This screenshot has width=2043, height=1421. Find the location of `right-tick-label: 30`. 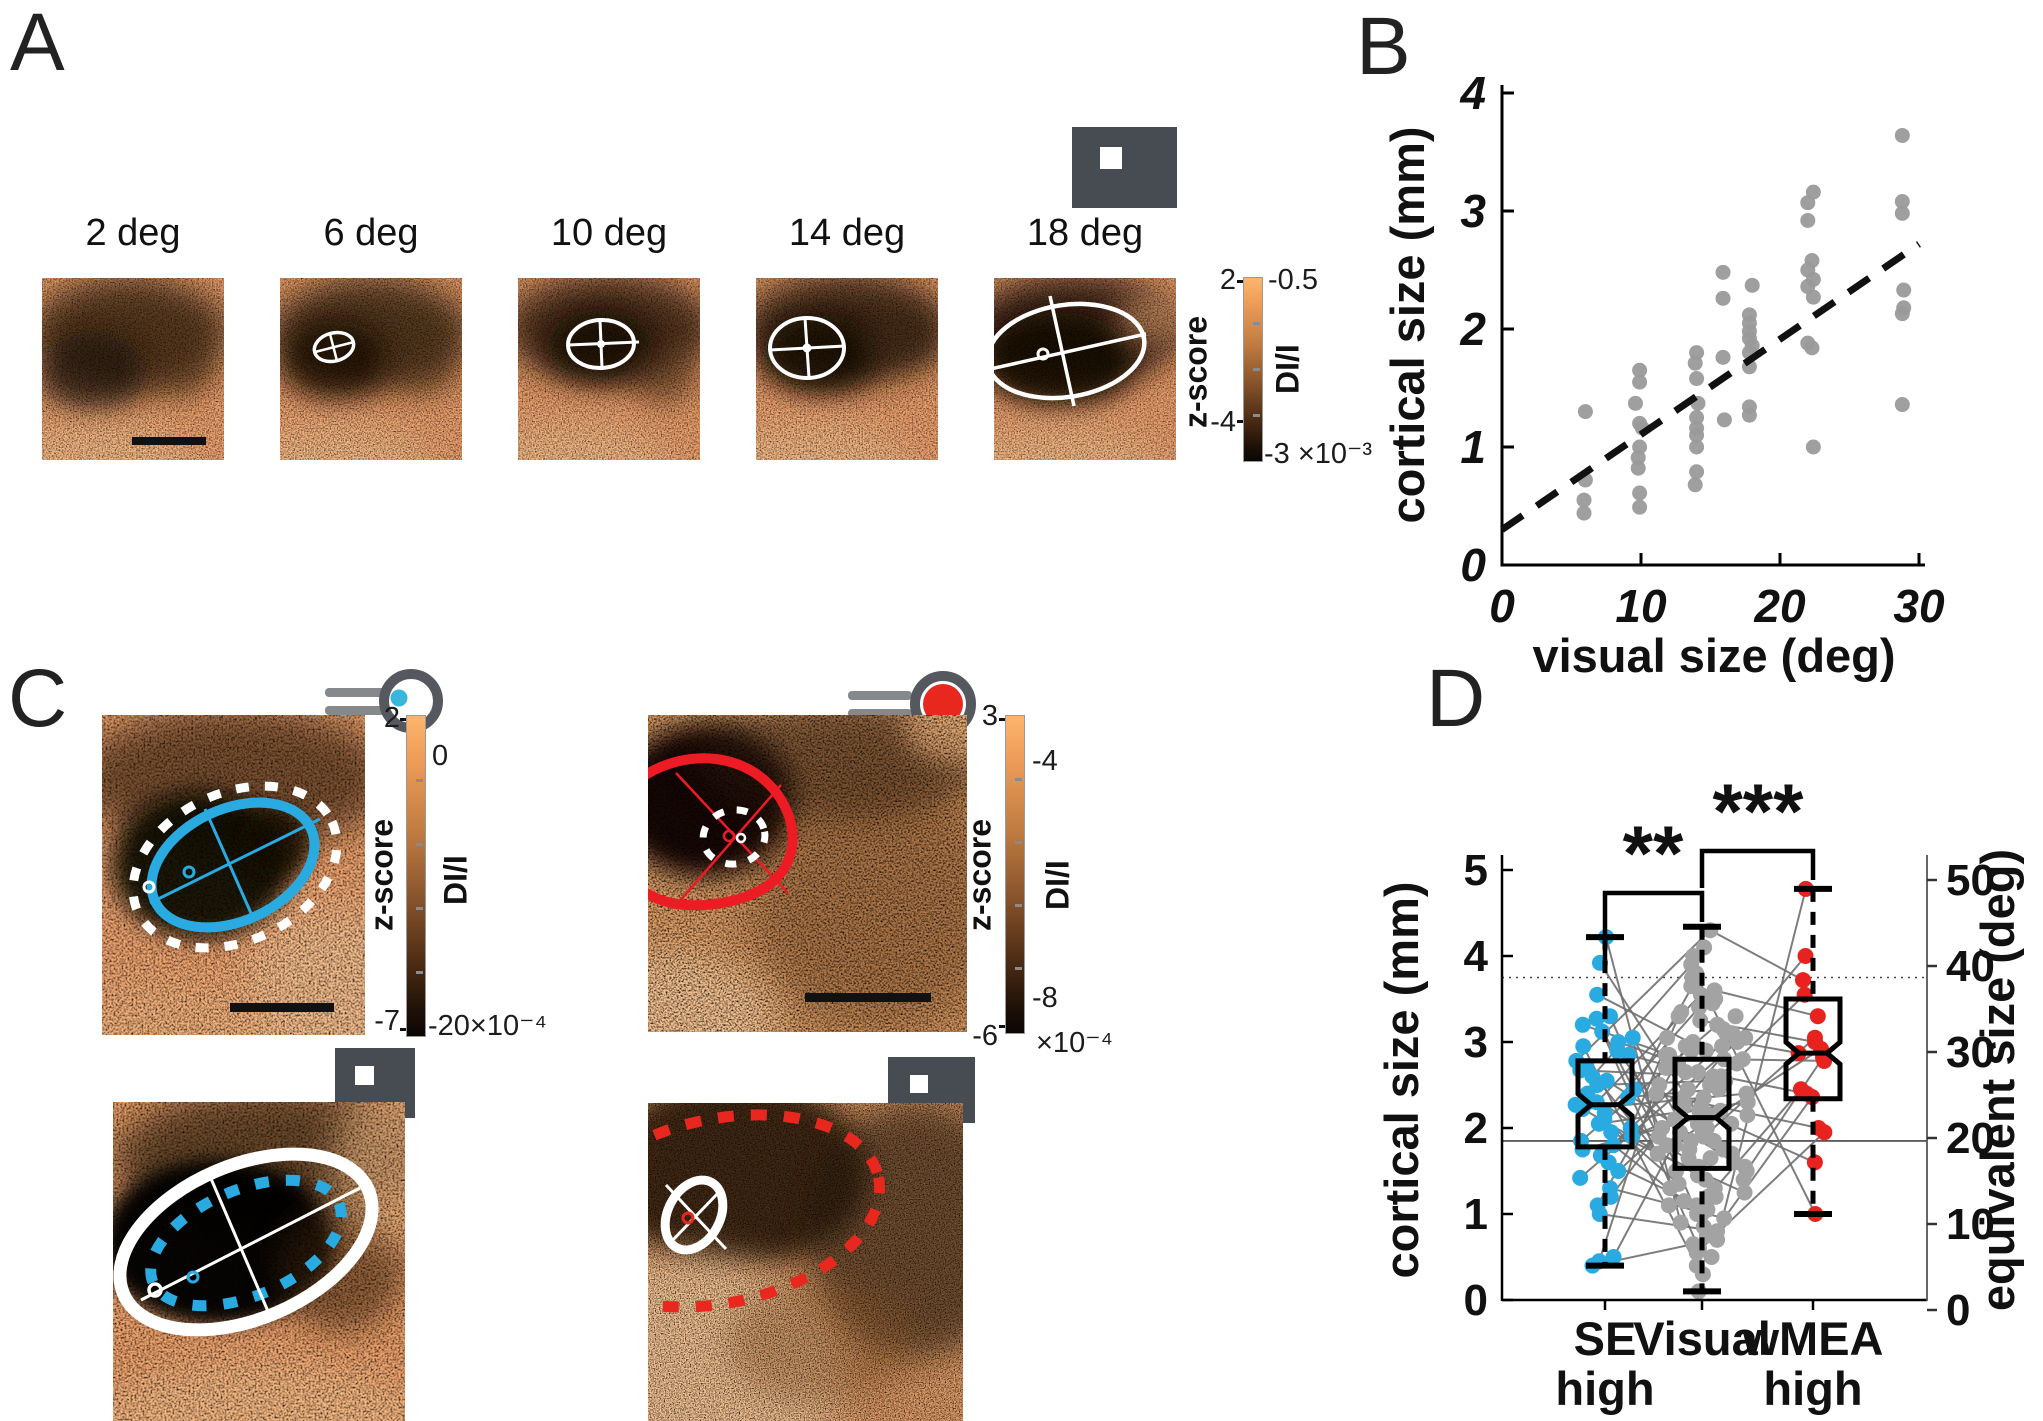

right-tick-label: 30 is located at coordinates (1970, 1052).